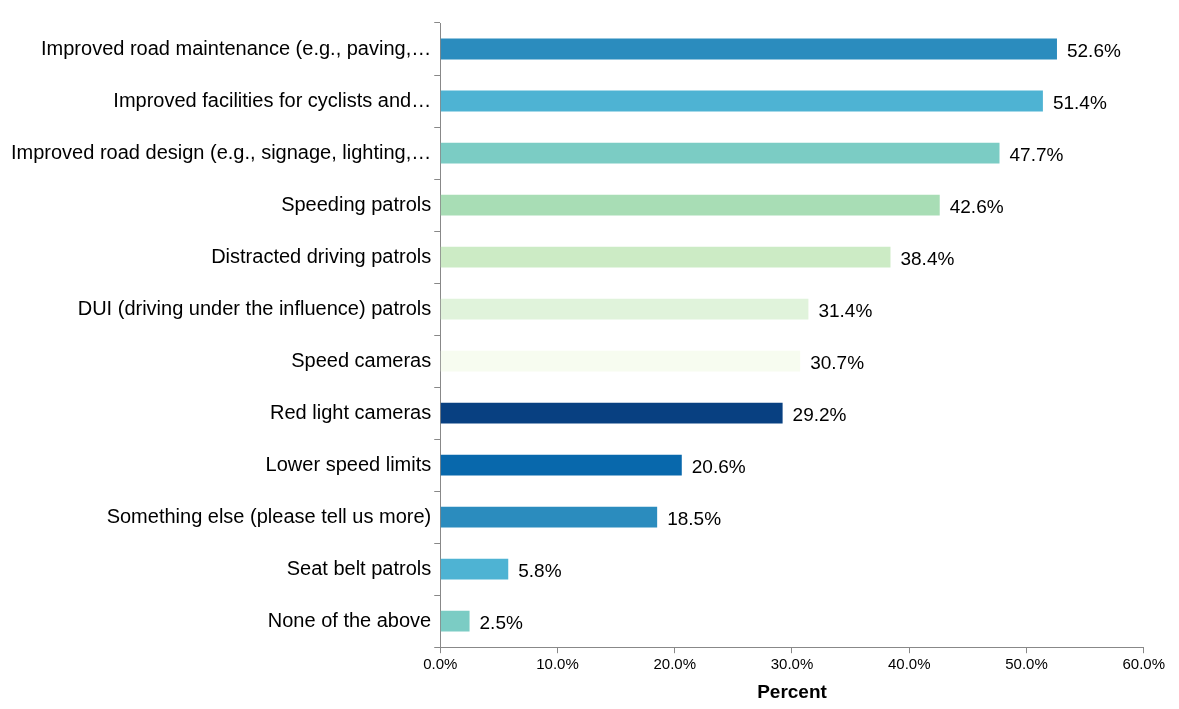 This screenshot has height=709, width=1179. What do you see at coordinates (1093, 51) in the screenshot?
I see `data-label: 52.6%` at bounding box center [1093, 51].